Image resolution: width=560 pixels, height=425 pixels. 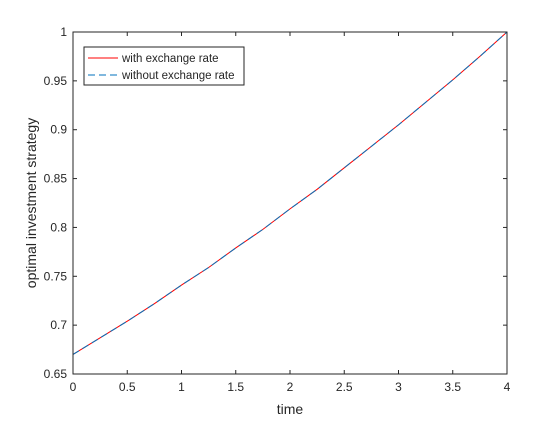 I want to click on x-tick-label: 2, so click(x=290, y=387).